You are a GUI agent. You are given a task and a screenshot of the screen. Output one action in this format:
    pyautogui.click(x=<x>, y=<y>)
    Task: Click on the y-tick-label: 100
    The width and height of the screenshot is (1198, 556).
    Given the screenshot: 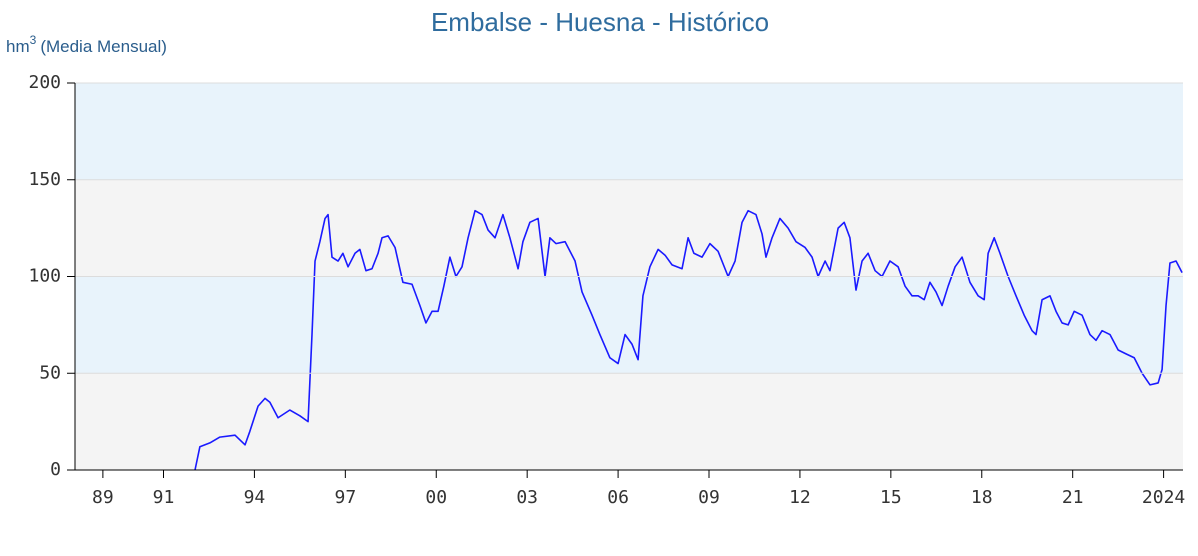 What is the action you would take?
    pyautogui.click(x=44, y=276)
    